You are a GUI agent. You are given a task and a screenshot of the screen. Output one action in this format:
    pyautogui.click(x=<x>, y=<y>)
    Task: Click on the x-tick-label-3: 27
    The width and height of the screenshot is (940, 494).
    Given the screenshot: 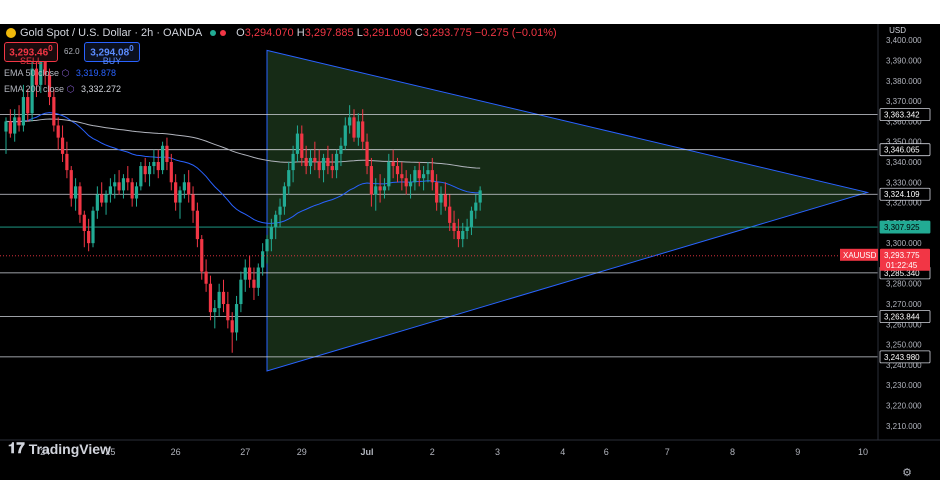 What is the action you would take?
    pyautogui.click(x=245, y=452)
    